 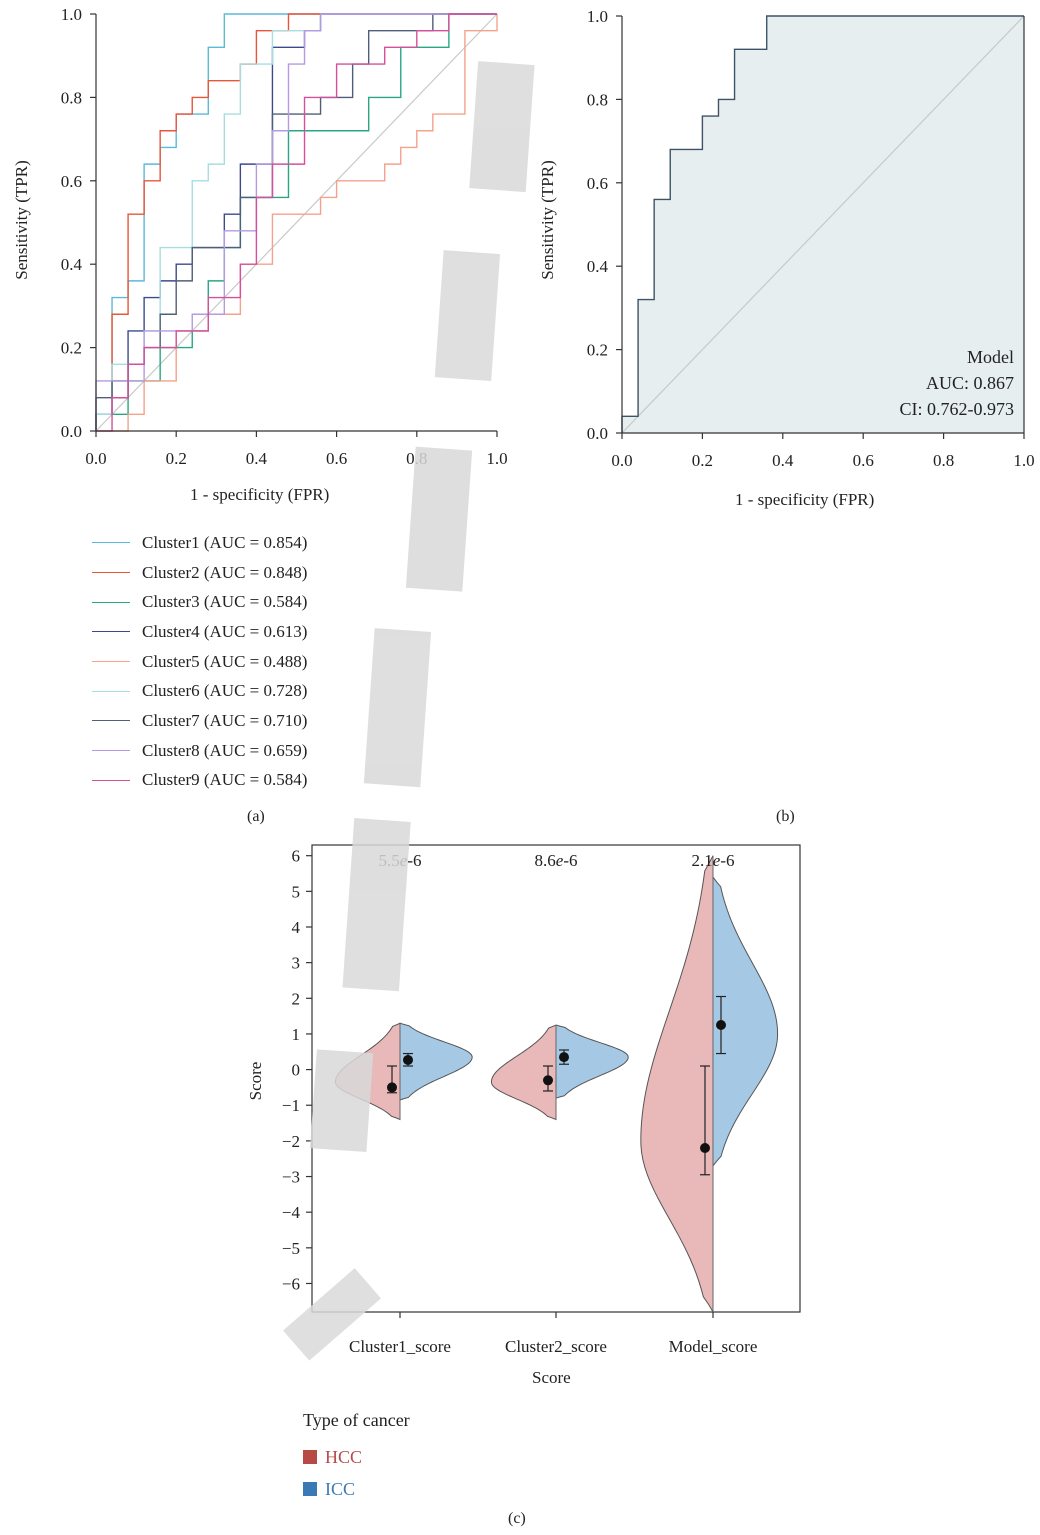 I want to click on violin-hcc-Model_score, so click(x=677, y=1084).